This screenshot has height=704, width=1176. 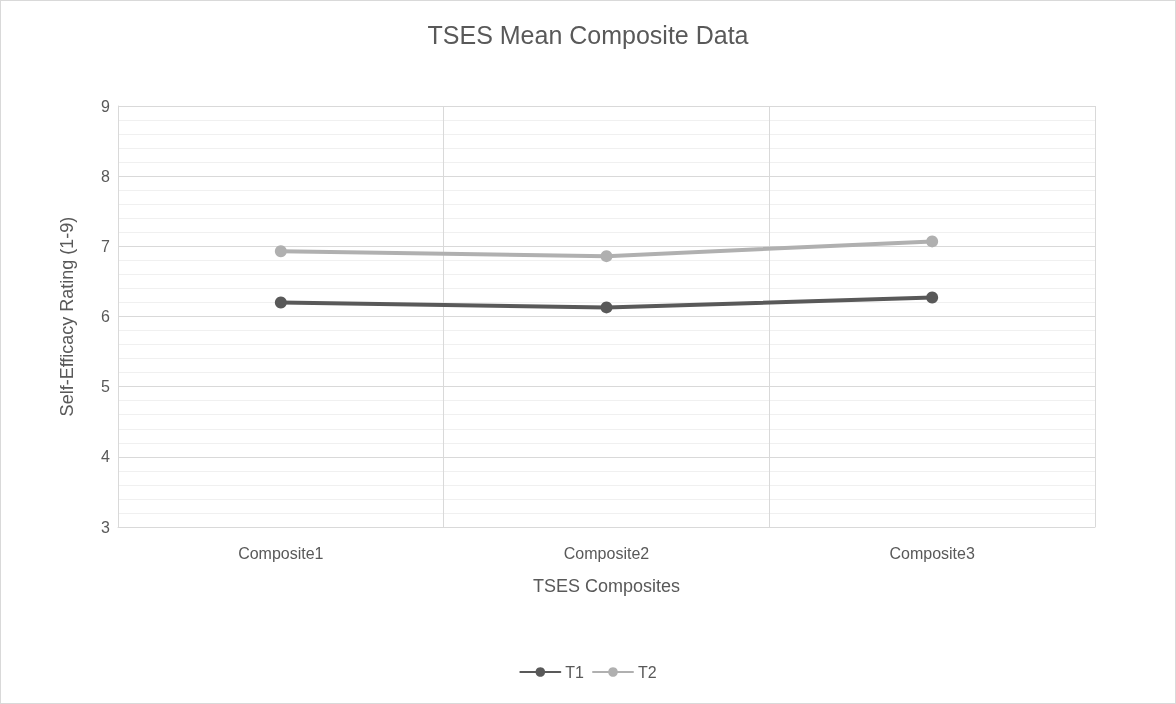 I want to click on y-tick-label: 6, so click(x=106, y=316).